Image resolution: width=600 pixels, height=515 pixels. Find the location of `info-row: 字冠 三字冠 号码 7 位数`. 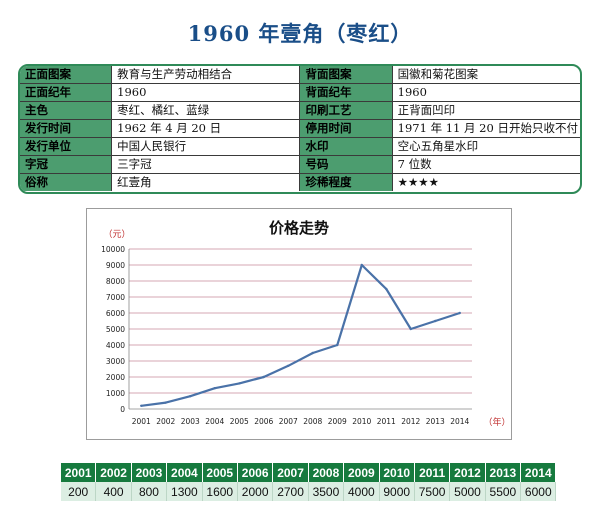

info-row: 字冠 三字冠 号码 7 位数 is located at coordinates (300, 164).